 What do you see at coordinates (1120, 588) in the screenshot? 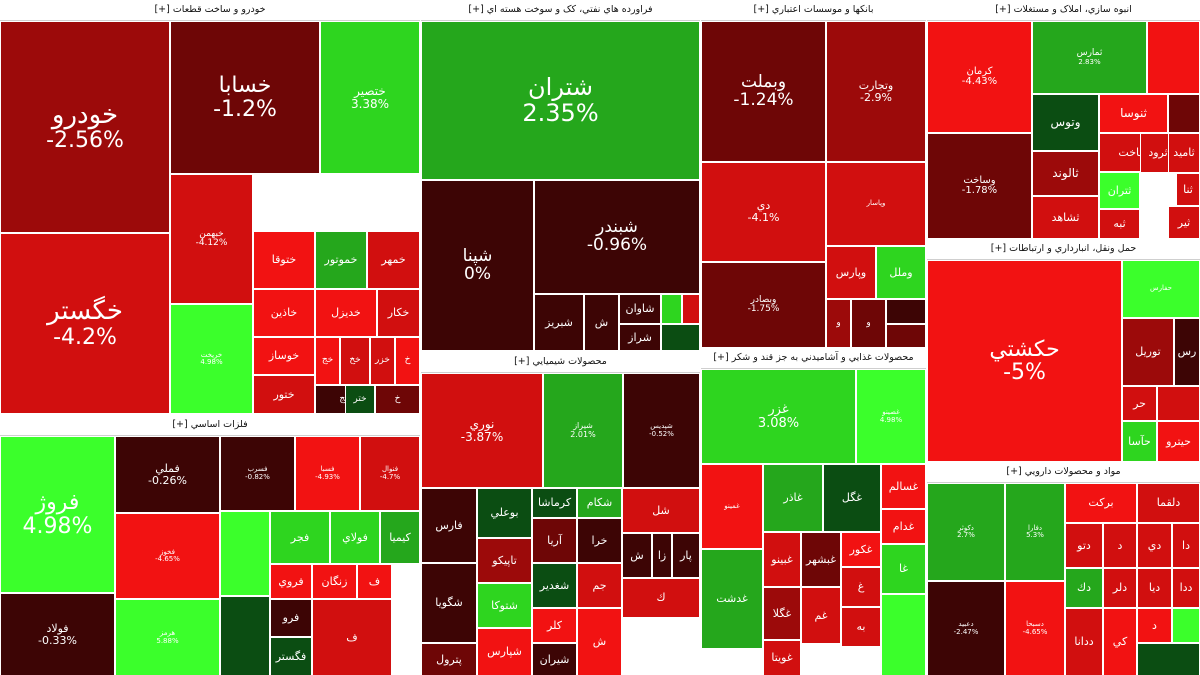
I see `stock-tile: دلر` at bounding box center [1120, 588].